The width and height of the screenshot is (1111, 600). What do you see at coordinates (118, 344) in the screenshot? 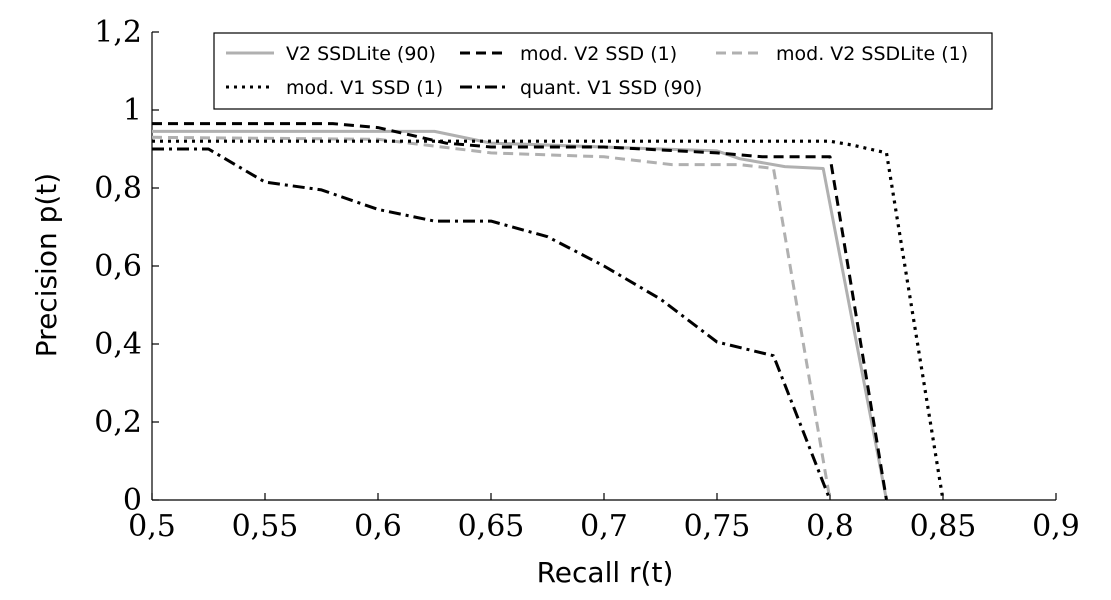
I see `y-tick-label: 0,4` at bounding box center [118, 344].